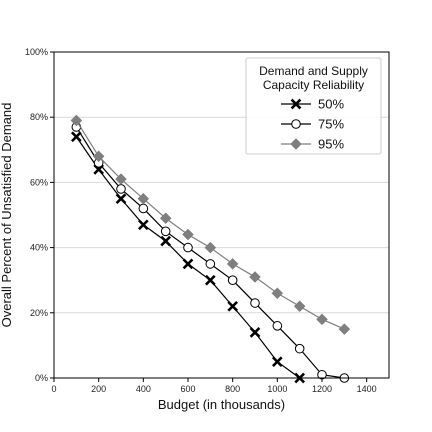  I want to click on legend-label: 95%, so click(331, 144).